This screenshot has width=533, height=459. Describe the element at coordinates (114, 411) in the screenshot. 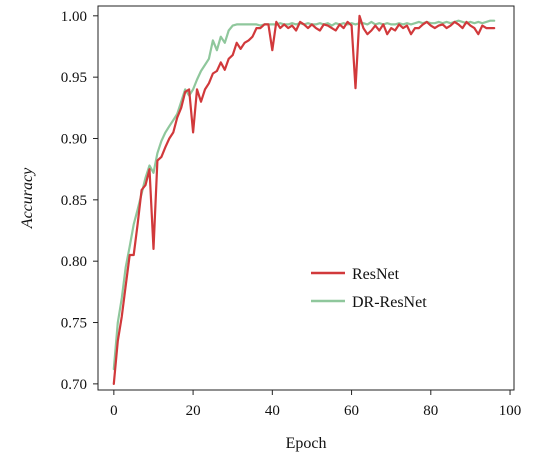

I see `x-tick-label: 0` at that location.